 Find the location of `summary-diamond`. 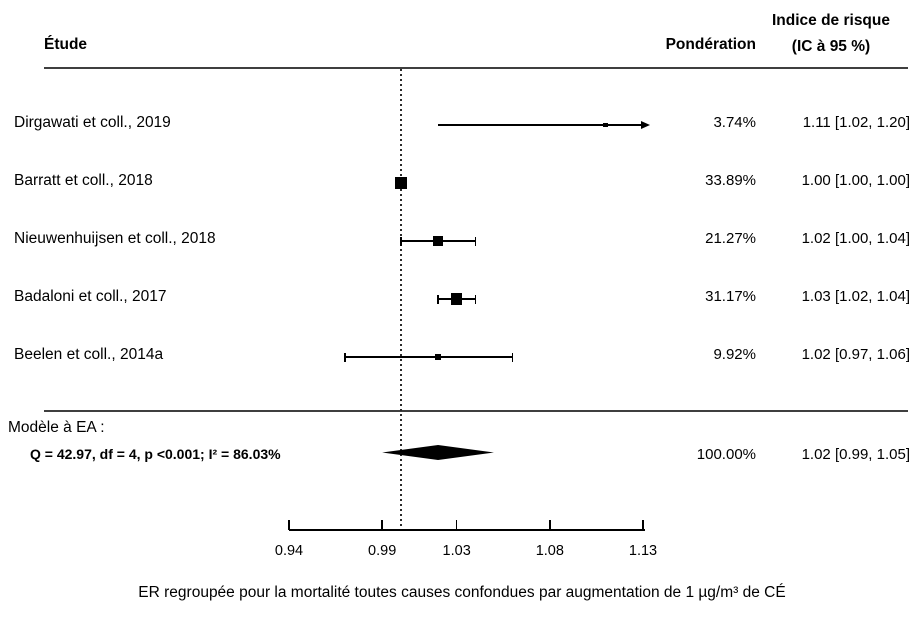

summary-diamond is located at coordinates (438, 452).